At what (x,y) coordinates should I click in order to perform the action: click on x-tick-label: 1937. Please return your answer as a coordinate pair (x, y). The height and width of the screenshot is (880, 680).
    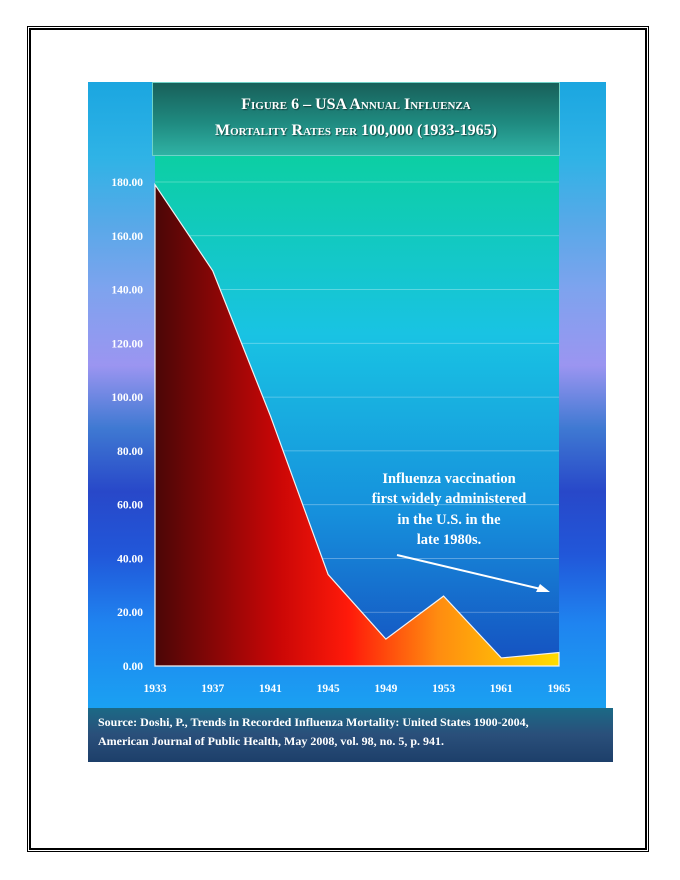
    Looking at the image, I should click on (212, 689).